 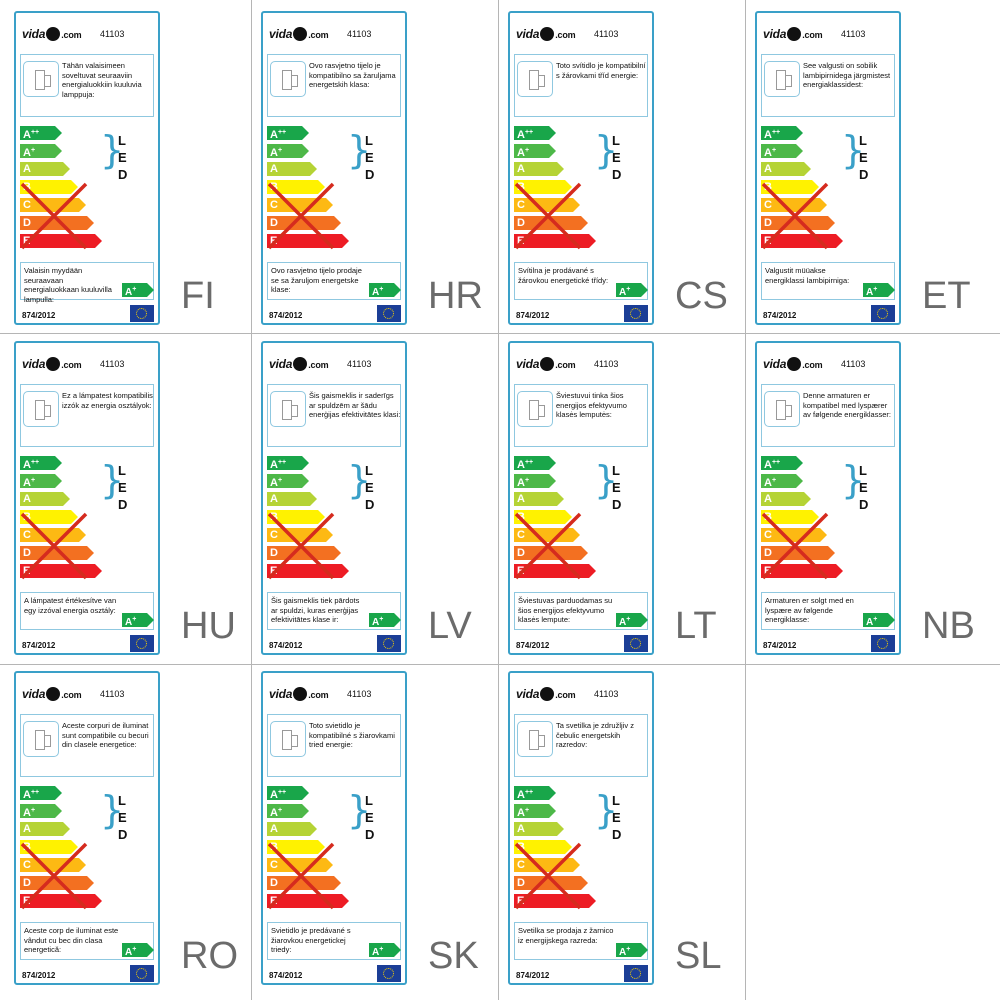 What do you see at coordinates (636, 313) in the screenshot?
I see `eu-flag-icon` at bounding box center [636, 313].